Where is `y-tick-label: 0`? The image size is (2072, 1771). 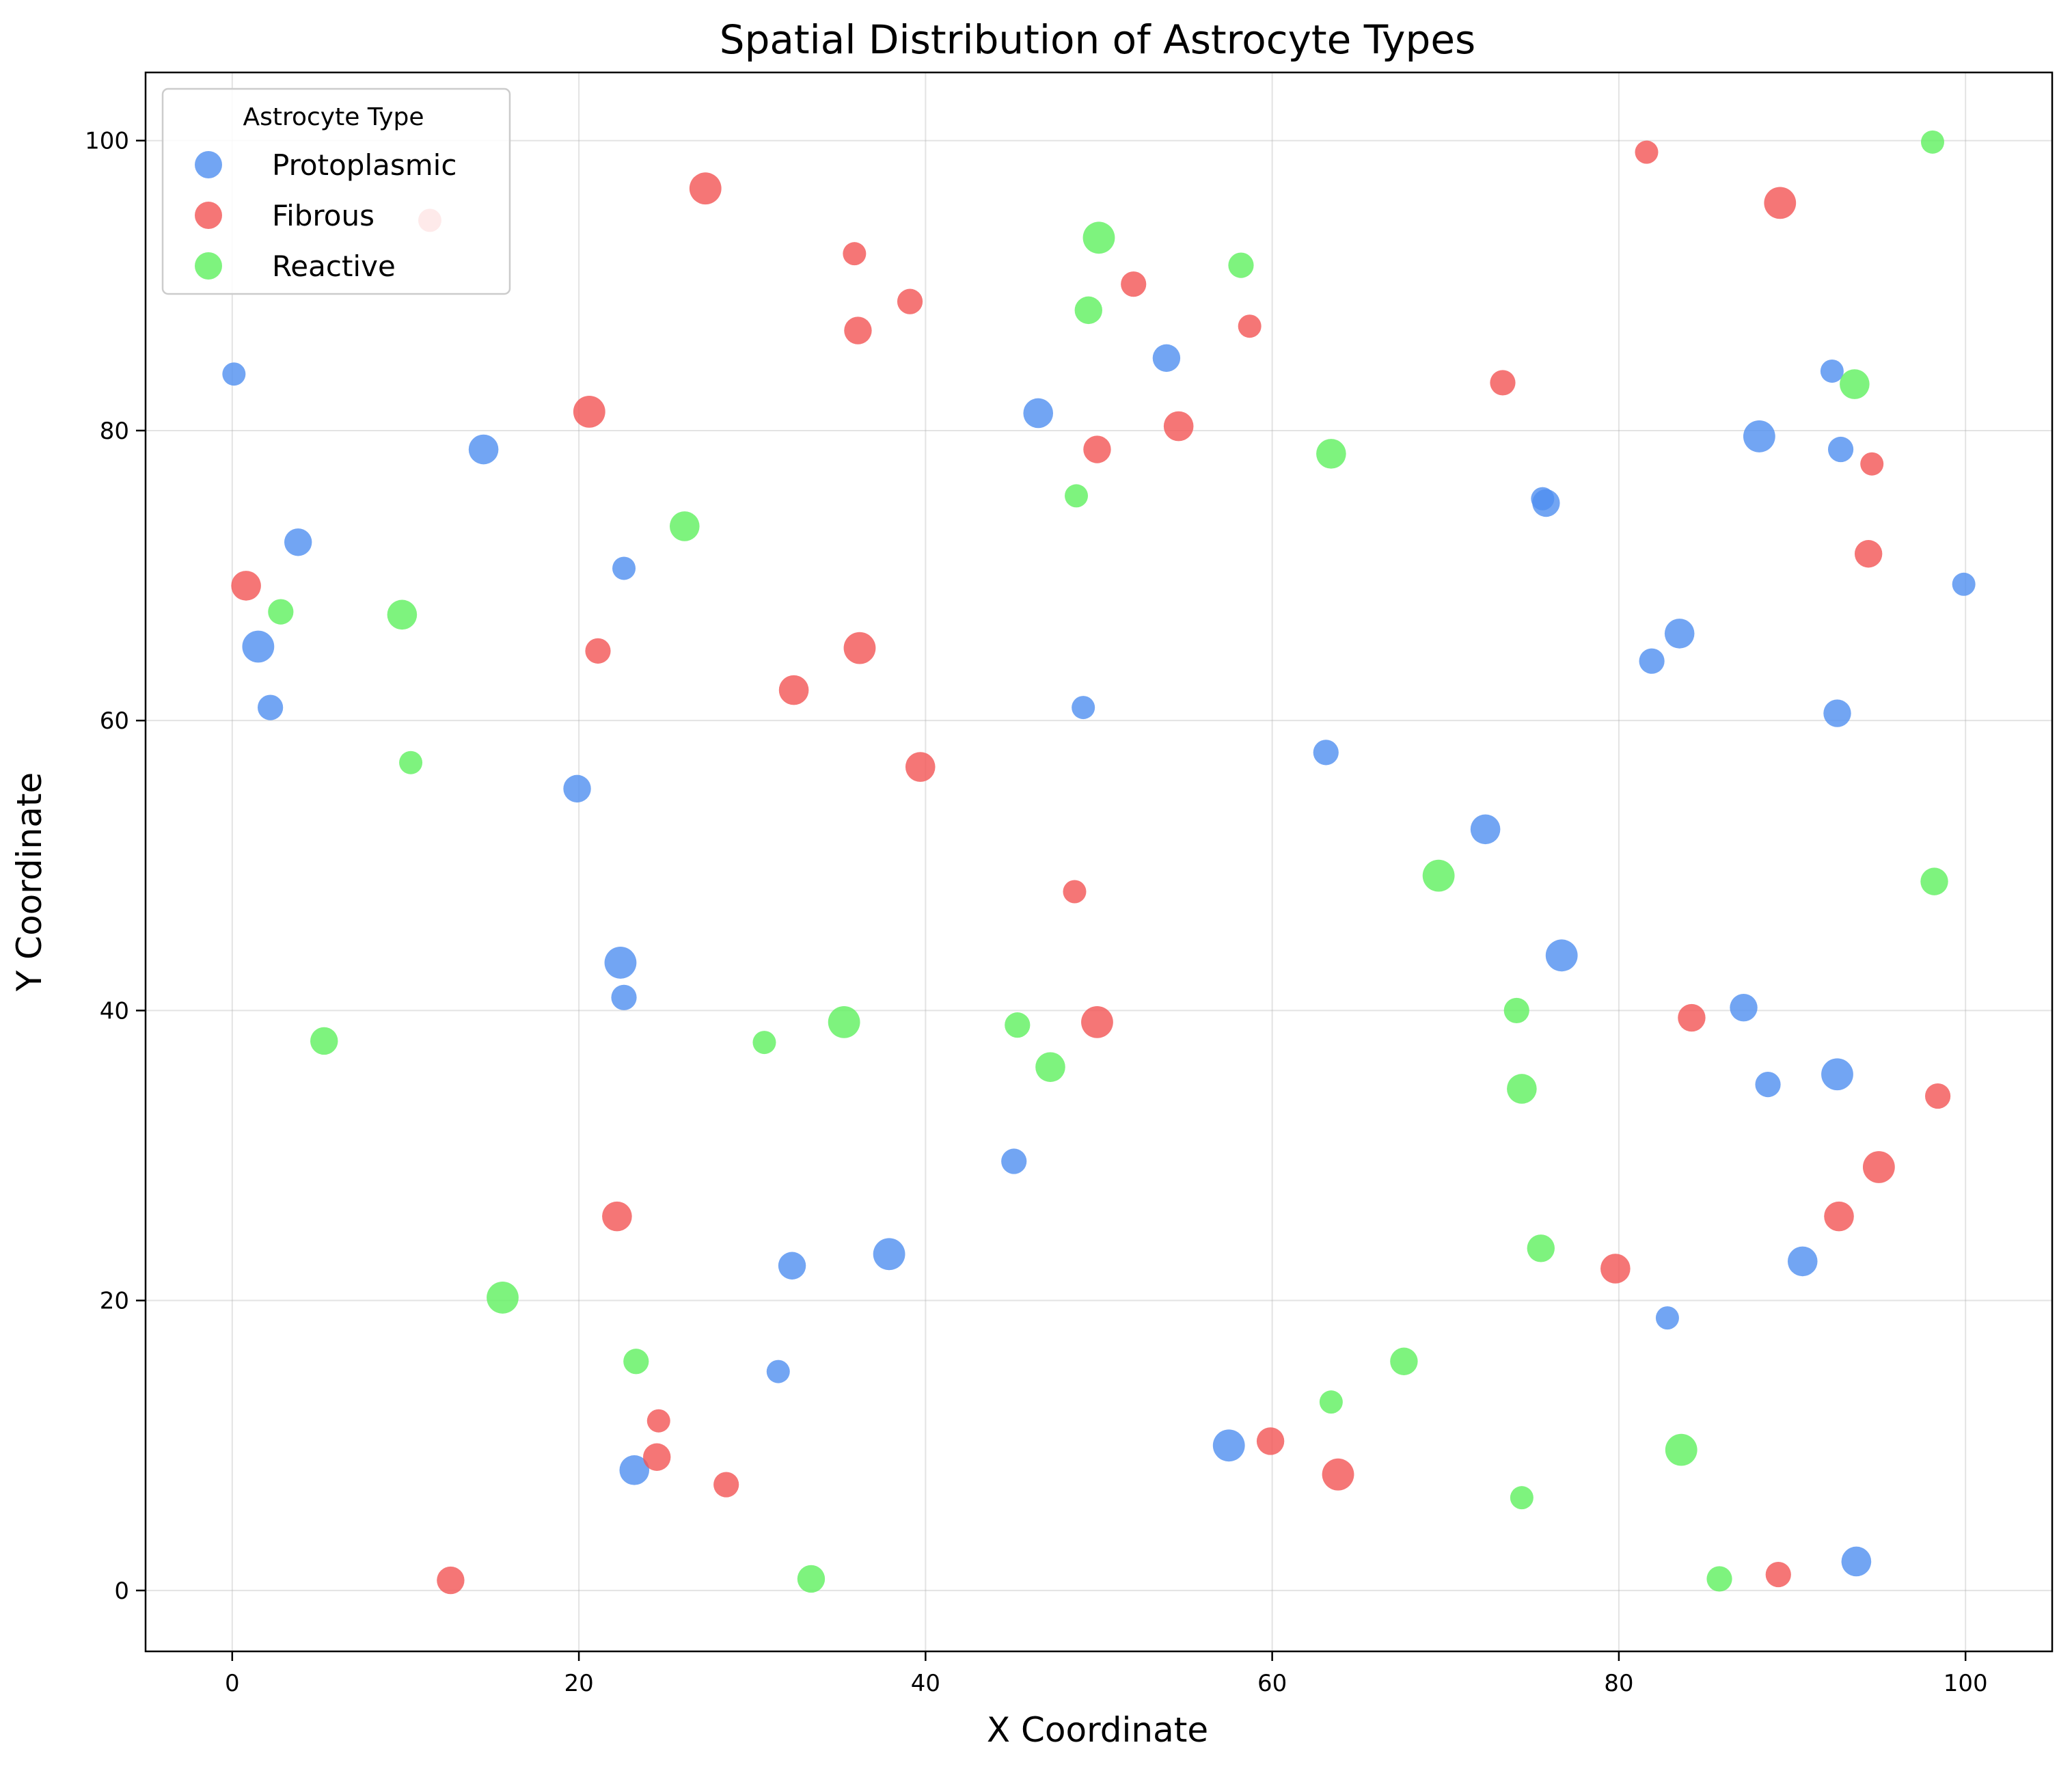 y-tick-label: 0 is located at coordinates (121, 1591).